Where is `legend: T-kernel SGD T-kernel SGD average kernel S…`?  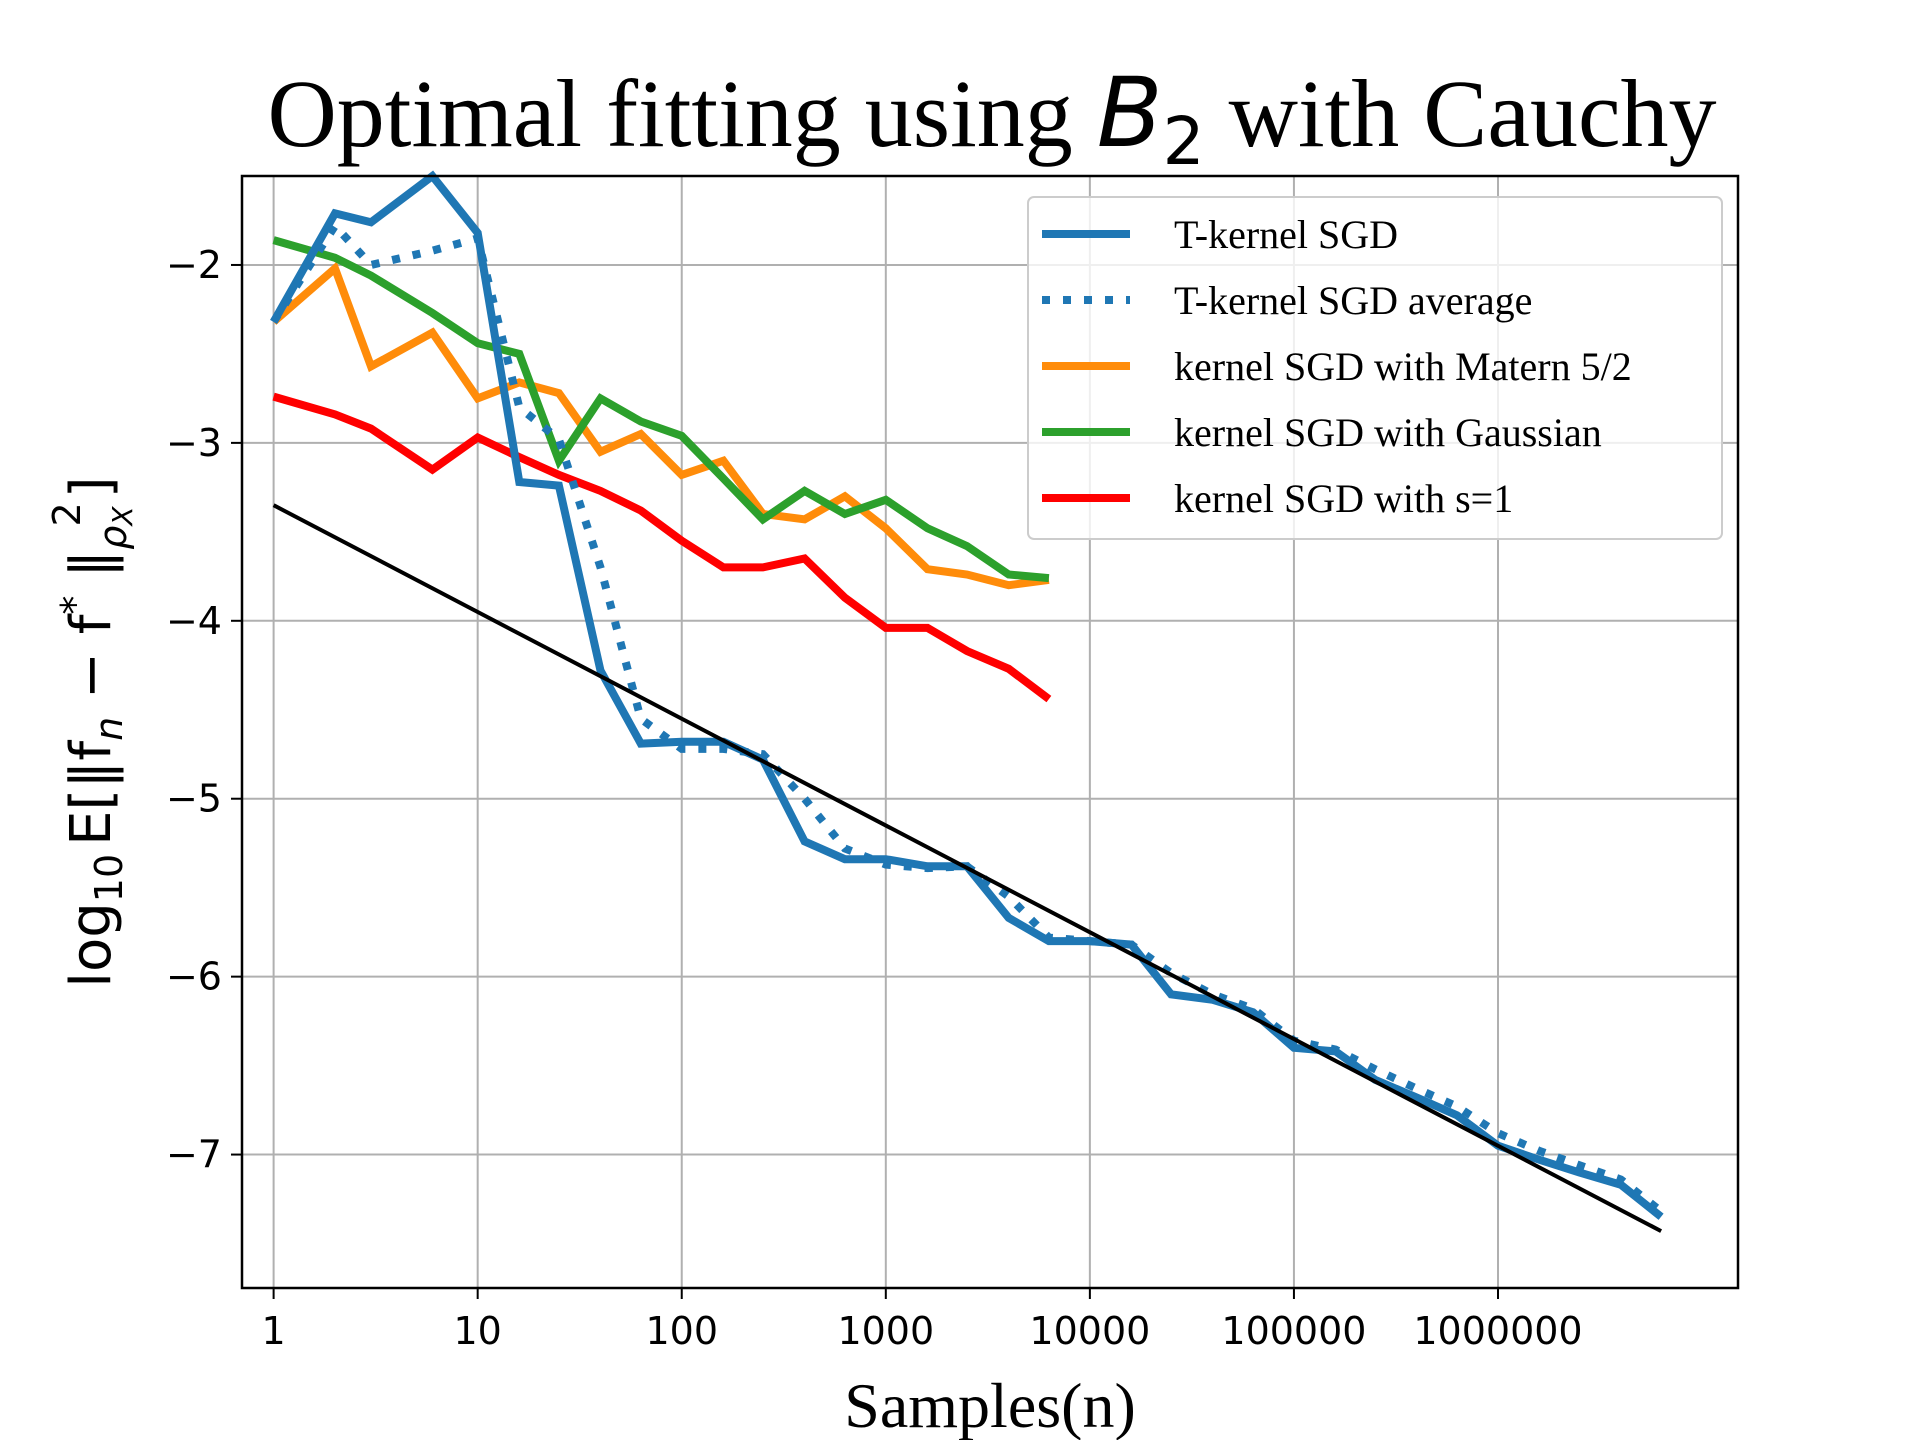 legend: T-kernel SGD T-kernel SGD average kernel S… is located at coordinates (1375, 368).